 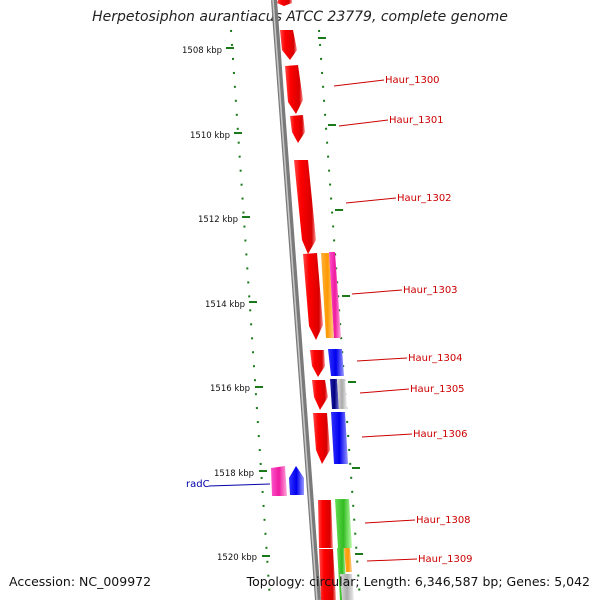 I want to click on gene-arrow-haur-1304-blue, so click(x=336, y=362).